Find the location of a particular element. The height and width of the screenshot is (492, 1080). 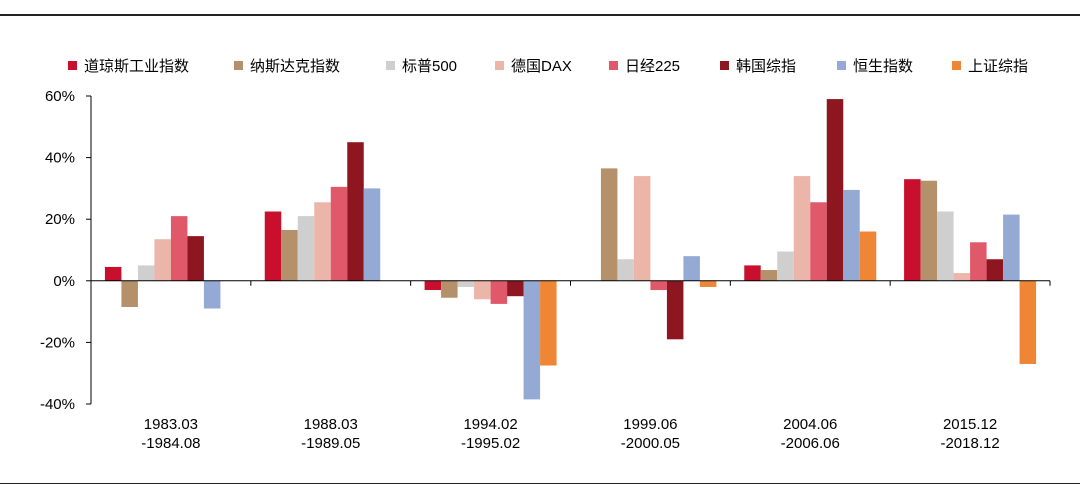

y-tick-label: -20% is located at coordinates (57, 342).